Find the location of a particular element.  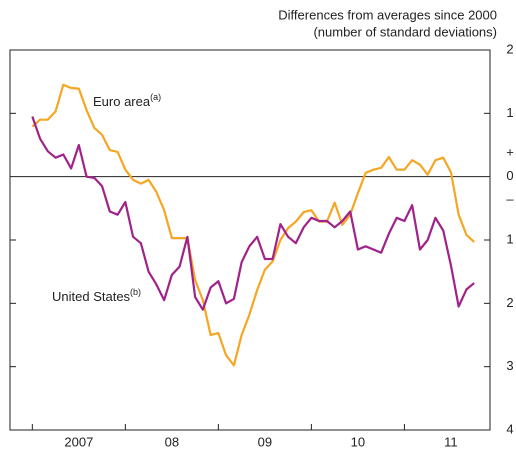

series-note: (b) is located at coordinates (135, 292).